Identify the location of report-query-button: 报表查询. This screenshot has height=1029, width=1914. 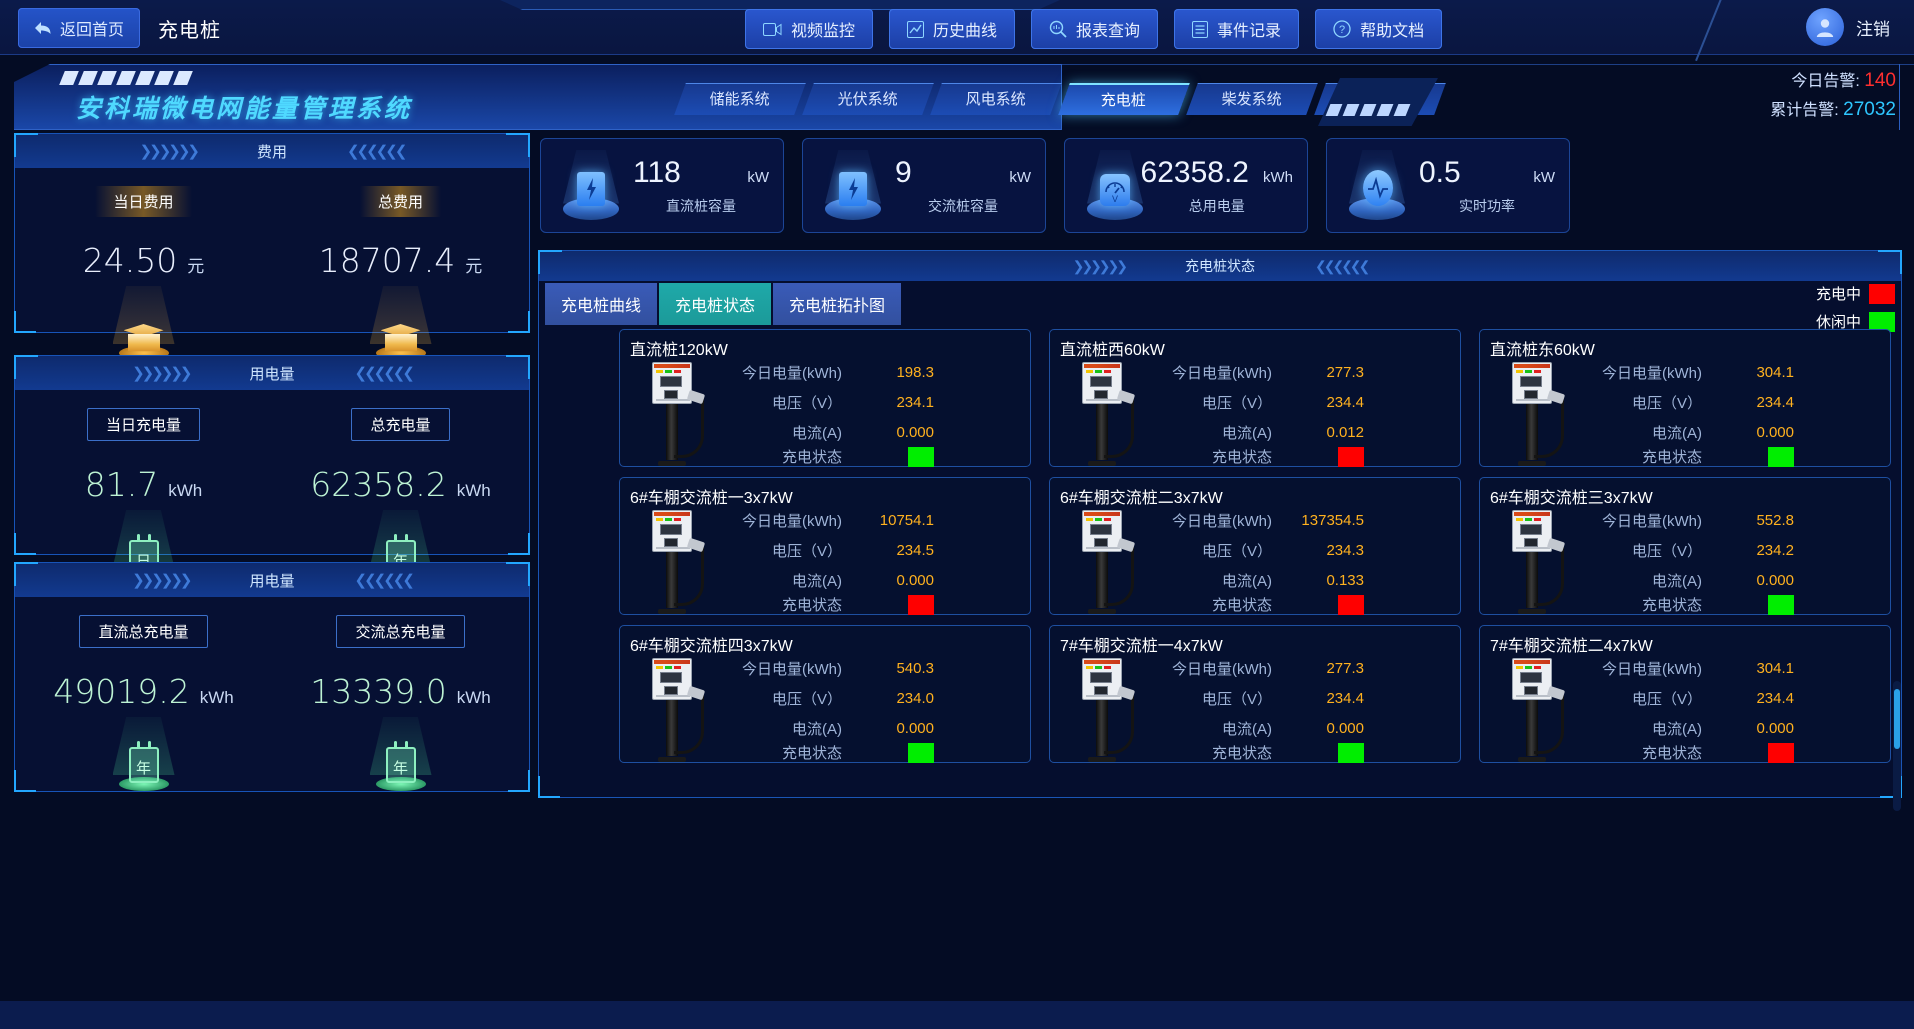
(1095, 29).